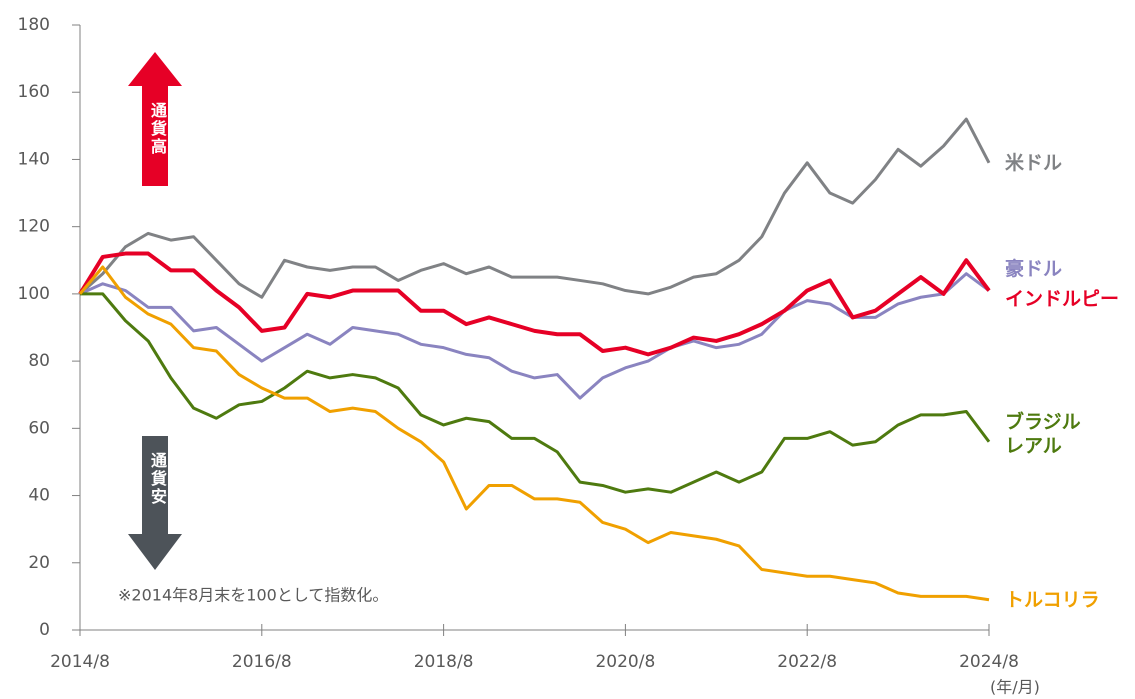 This screenshot has height=699, width=1135. I want to click on annotation: 通貨高, so click(157, 129).